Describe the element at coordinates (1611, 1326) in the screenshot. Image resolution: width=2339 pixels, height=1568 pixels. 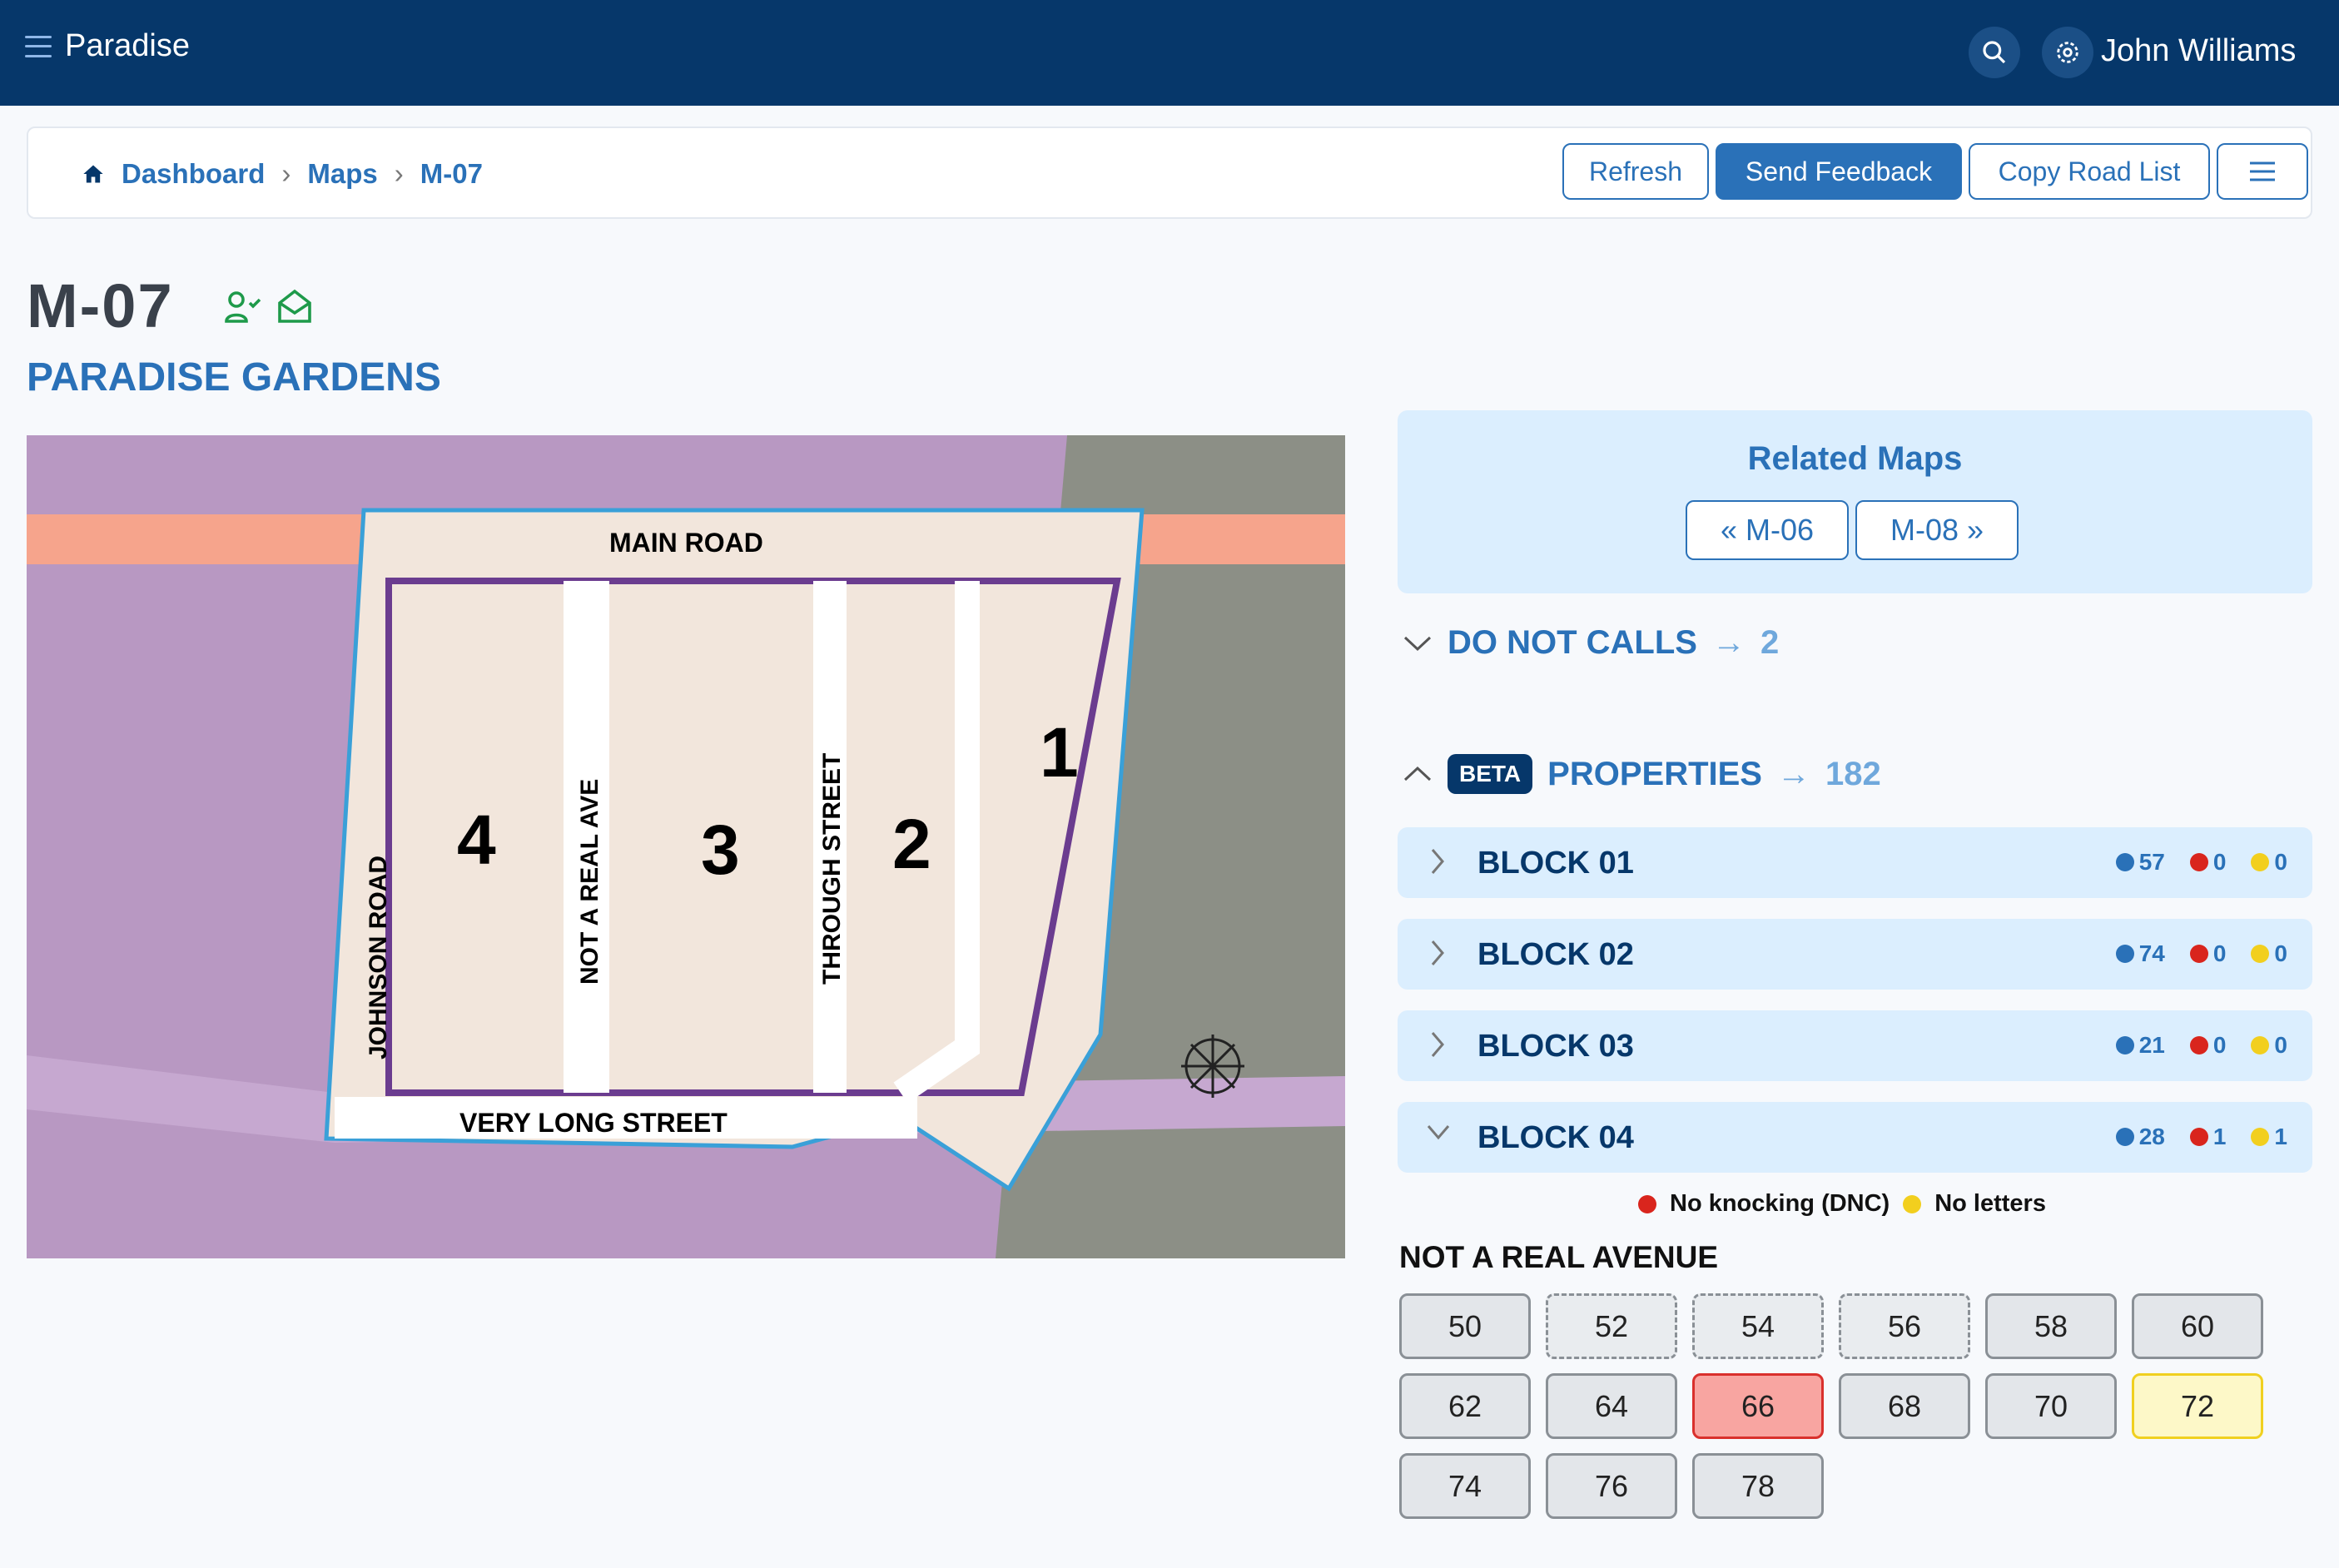
I see `house-number-button: 52` at that location.